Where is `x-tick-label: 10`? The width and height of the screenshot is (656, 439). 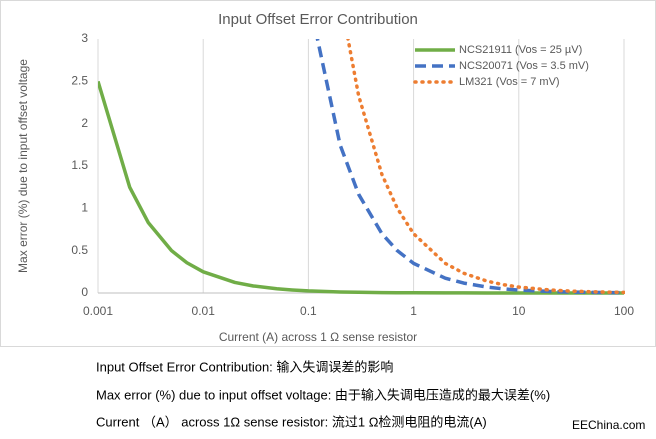
x-tick-label: 10 is located at coordinates (519, 311).